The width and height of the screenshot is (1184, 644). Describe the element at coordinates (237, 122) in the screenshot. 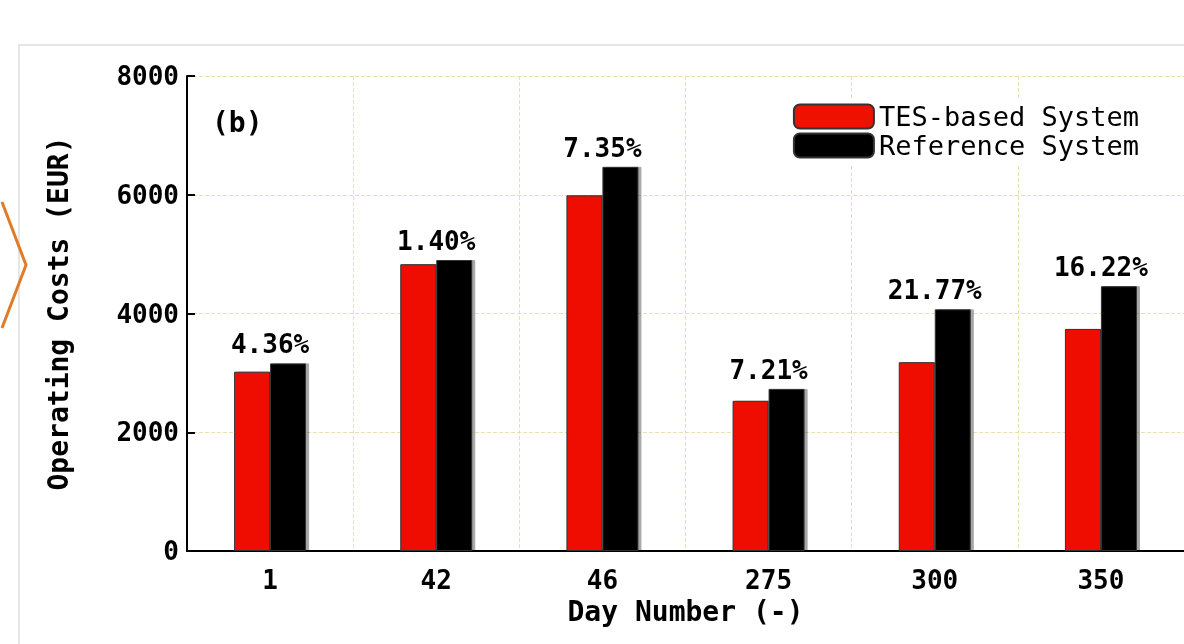

I see `annotation: (b)` at that location.